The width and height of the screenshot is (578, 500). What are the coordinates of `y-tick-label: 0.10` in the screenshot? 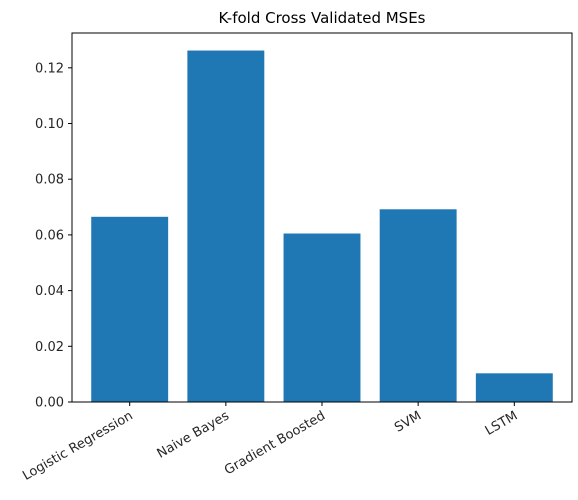 It's located at (49, 124).